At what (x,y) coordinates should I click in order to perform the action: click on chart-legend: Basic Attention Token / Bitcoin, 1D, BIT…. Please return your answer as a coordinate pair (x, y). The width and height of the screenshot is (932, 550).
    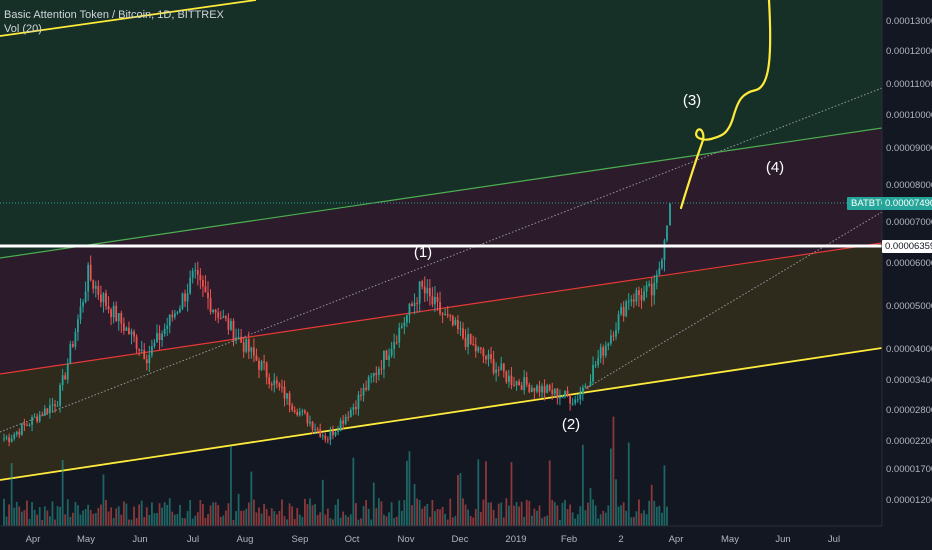
    Looking at the image, I should click on (114, 22).